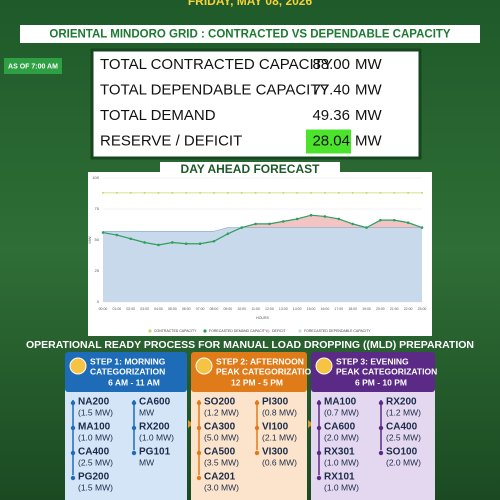 This screenshot has width=500, height=500. Describe the element at coordinates (130, 309) in the screenshot. I see `x-tick-label: 02:00` at that location.